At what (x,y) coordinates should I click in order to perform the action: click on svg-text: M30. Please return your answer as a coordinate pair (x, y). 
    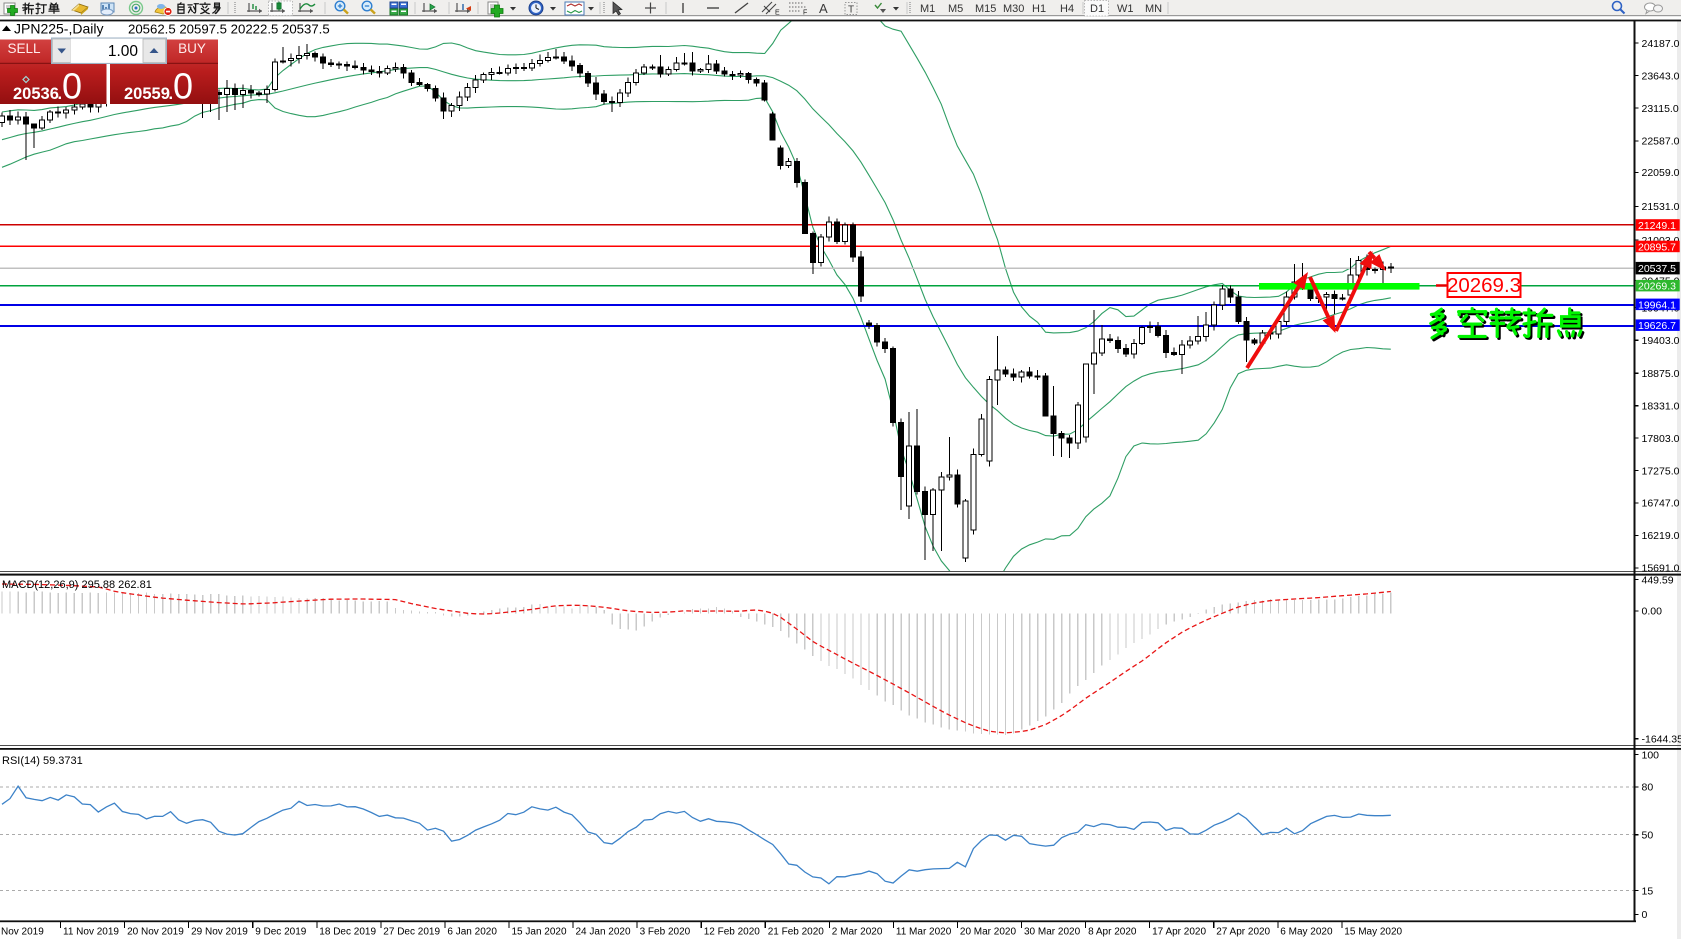
    Looking at the image, I should click on (1013, 9).